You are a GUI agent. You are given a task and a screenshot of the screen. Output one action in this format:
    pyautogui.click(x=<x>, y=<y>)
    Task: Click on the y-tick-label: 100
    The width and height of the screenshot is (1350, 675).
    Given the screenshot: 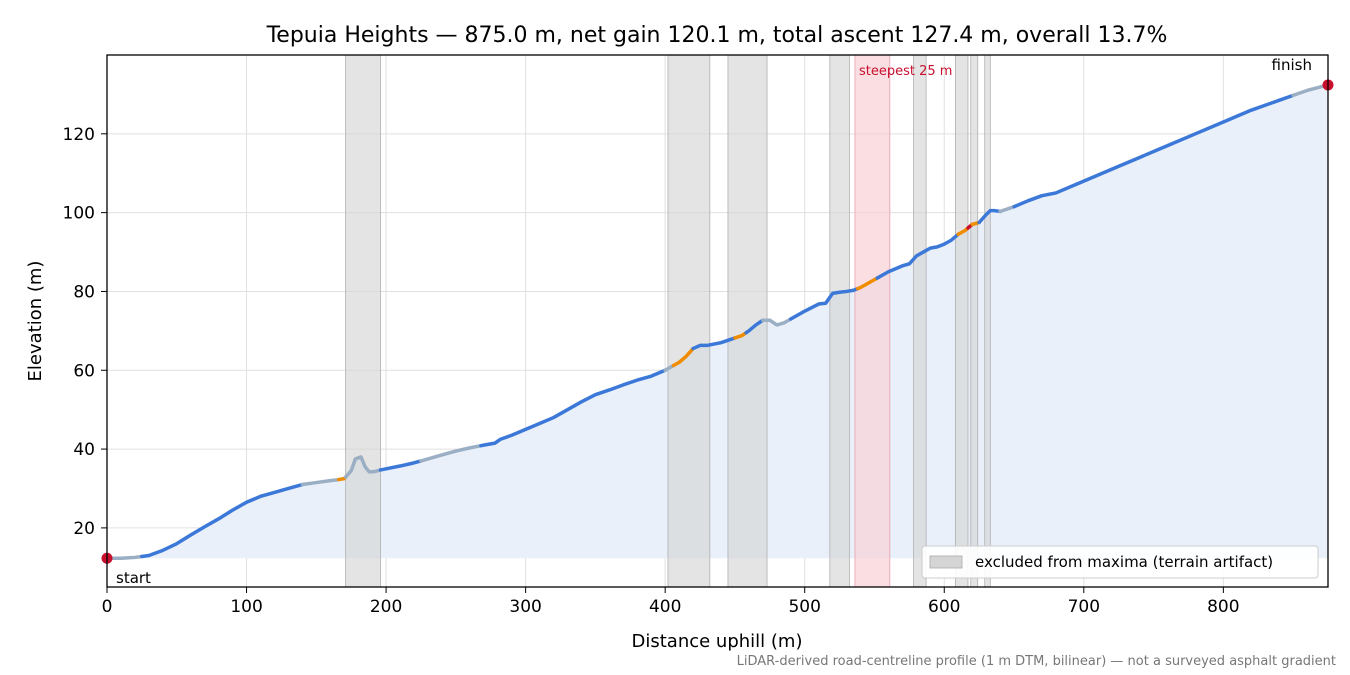 What is the action you would take?
    pyautogui.click(x=79, y=214)
    